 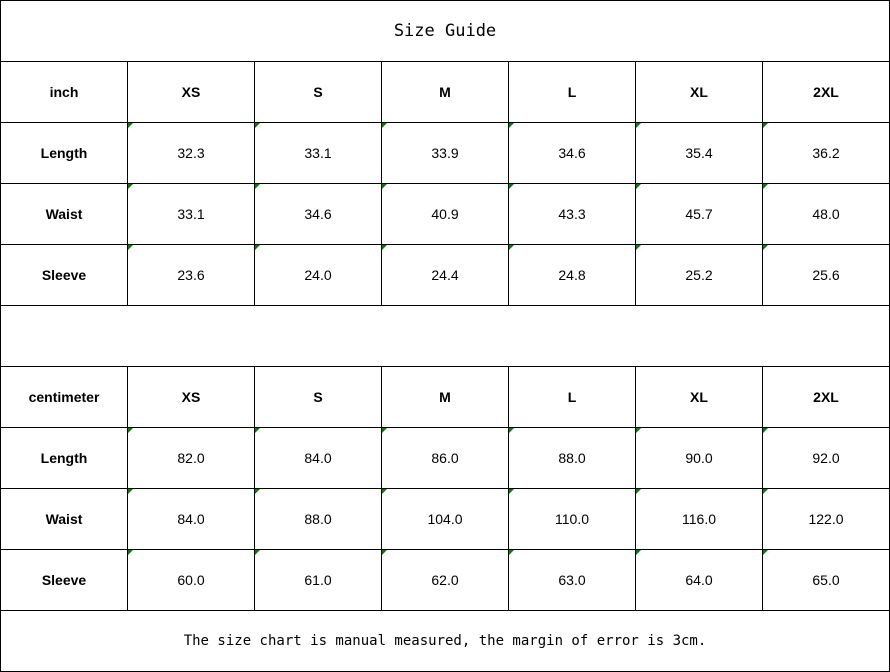 I want to click on spacer-row, so click(x=445, y=336).